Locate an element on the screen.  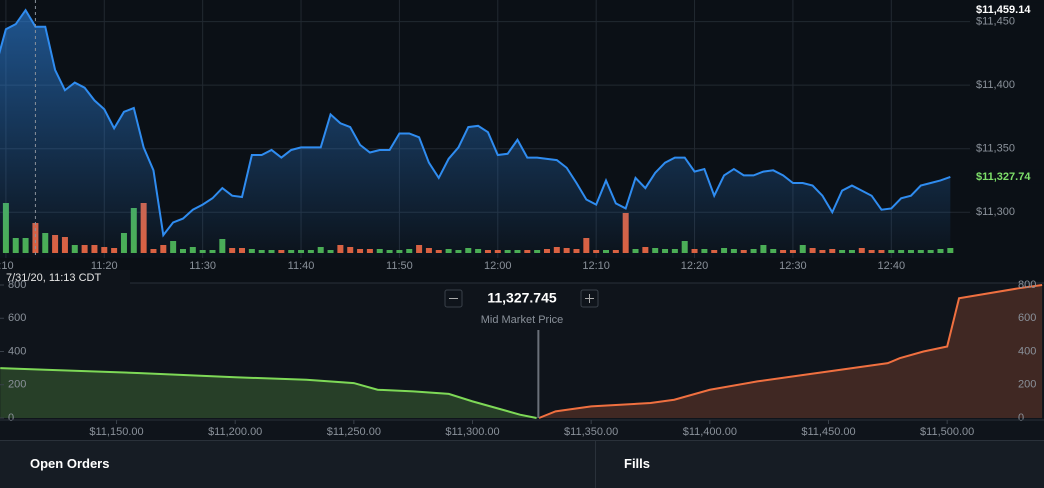
y-tick-label: $11,300 is located at coordinates (995, 212).